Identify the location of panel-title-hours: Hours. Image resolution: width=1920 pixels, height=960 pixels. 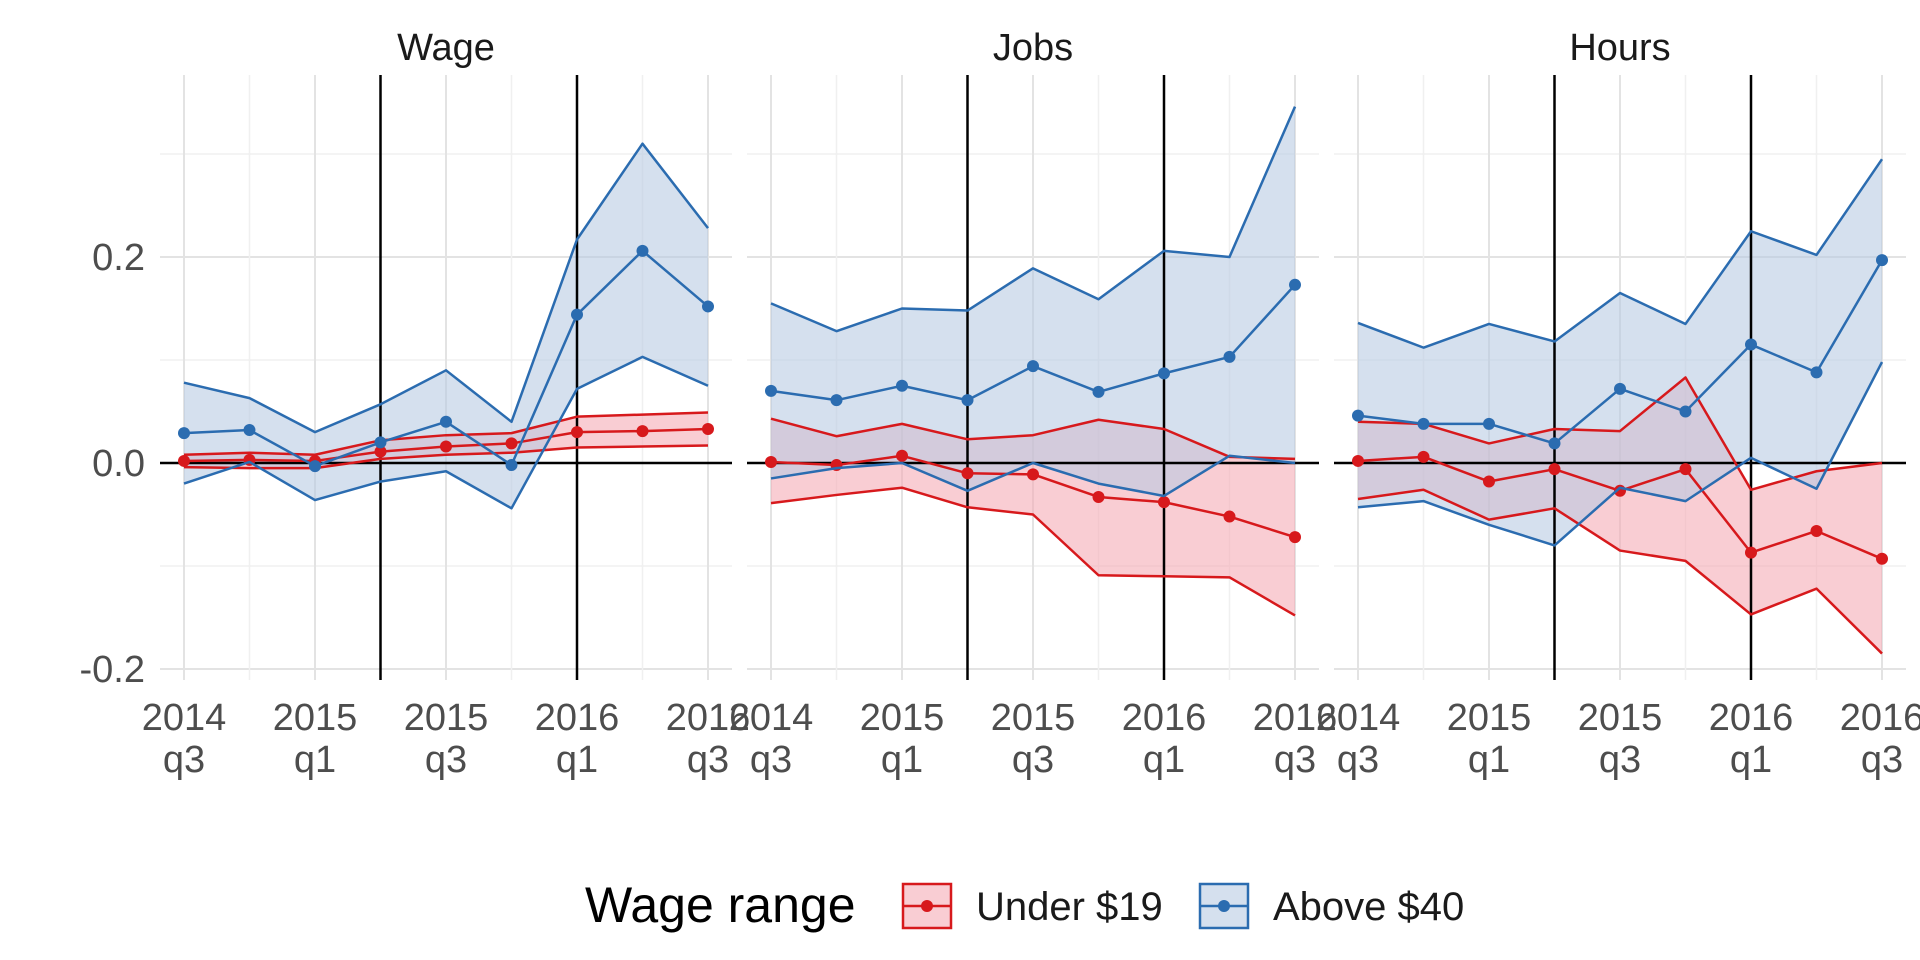
(1619, 48).